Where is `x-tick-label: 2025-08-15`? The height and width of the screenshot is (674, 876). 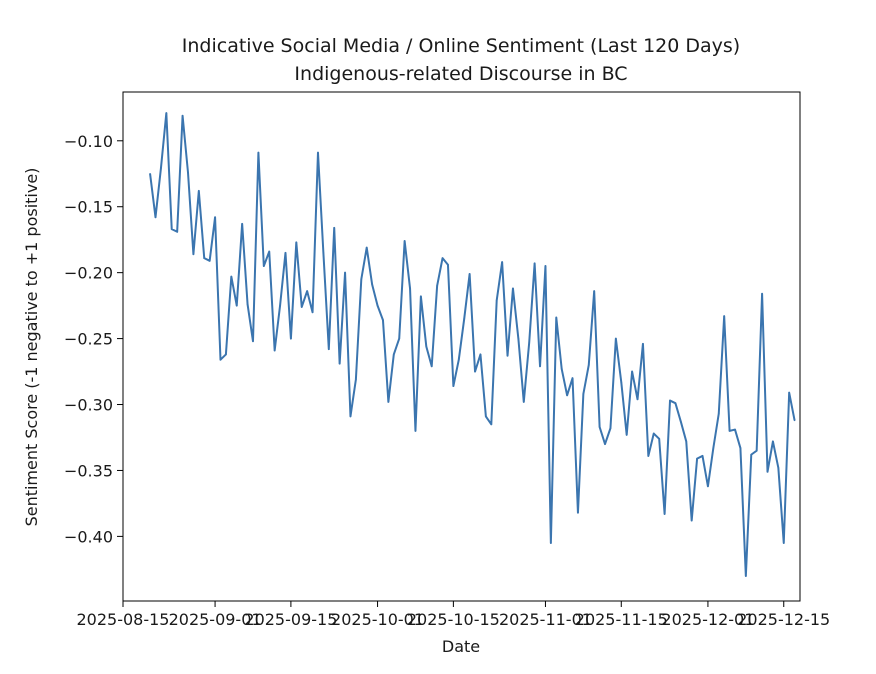 x-tick-label: 2025-08-15 is located at coordinates (123, 619).